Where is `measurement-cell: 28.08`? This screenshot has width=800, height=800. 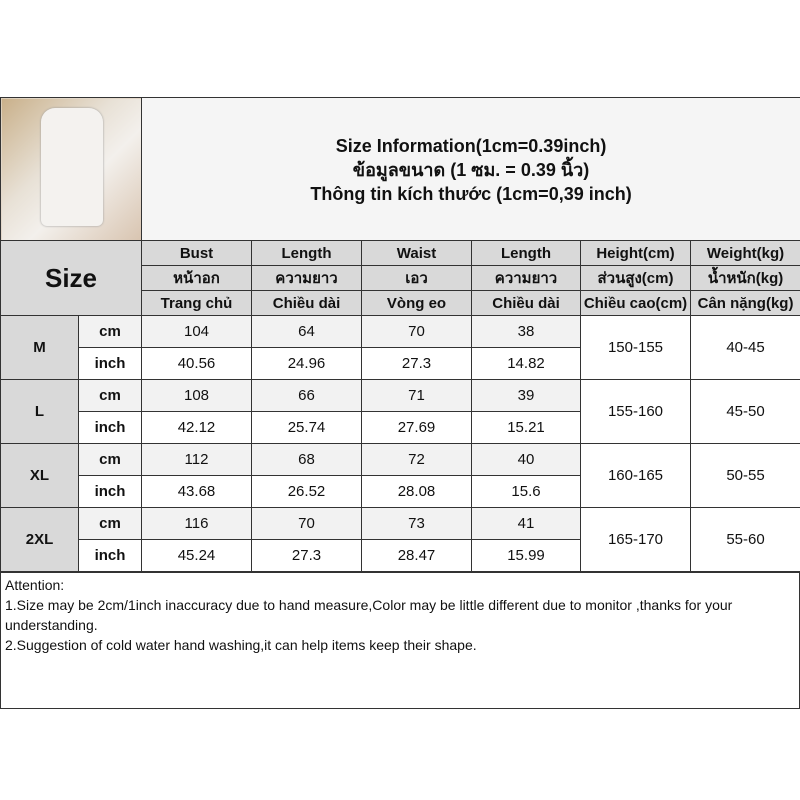 measurement-cell: 28.08 is located at coordinates (416, 491).